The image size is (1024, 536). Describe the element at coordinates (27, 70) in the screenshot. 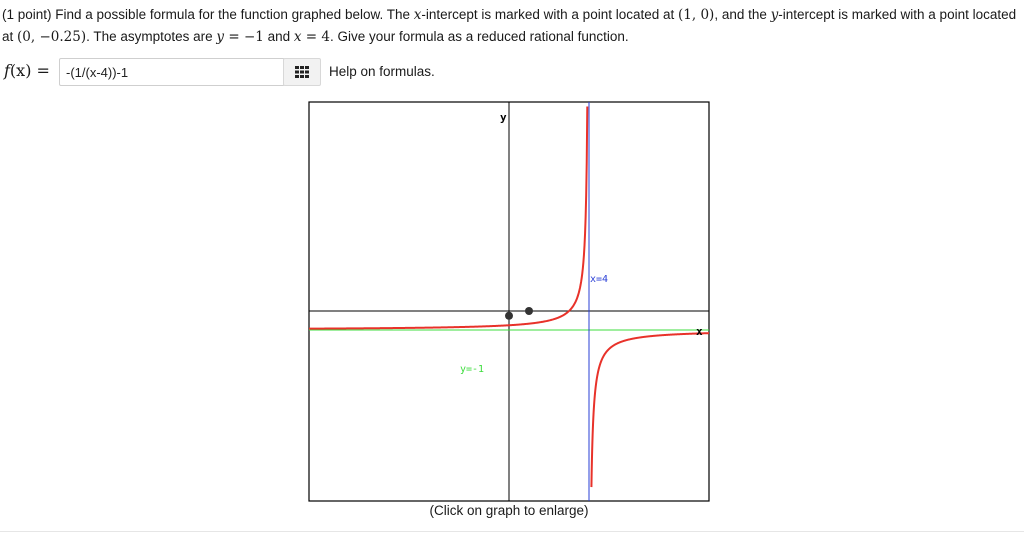

I see `fx-label: f(x) =` at that location.